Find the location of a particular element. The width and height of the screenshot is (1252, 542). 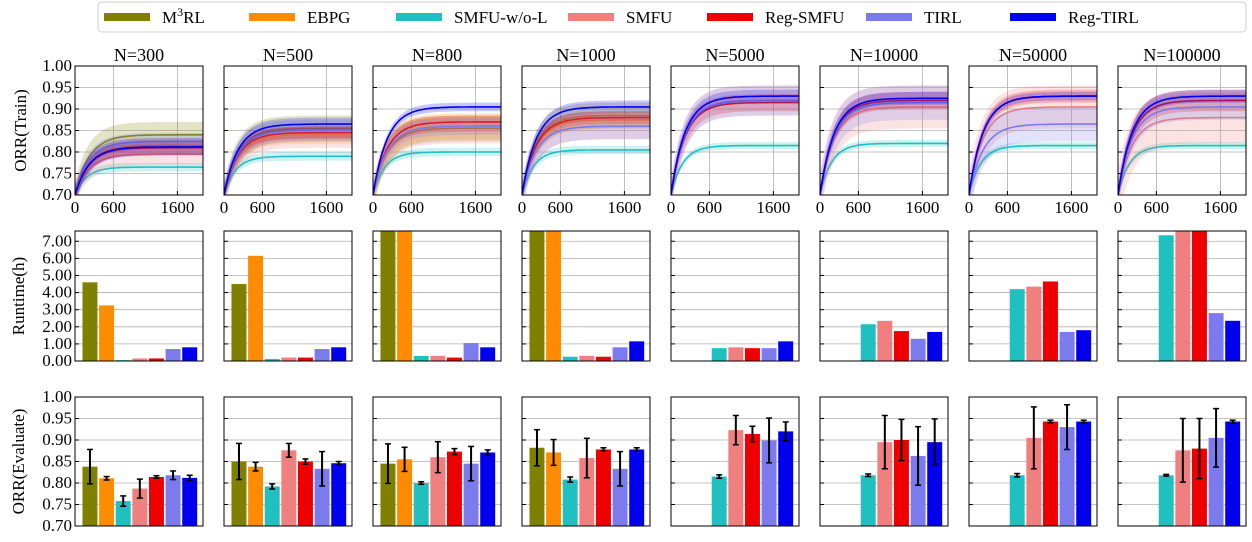

y-tick-label: 1.00 is located at coordinates (57, 65).